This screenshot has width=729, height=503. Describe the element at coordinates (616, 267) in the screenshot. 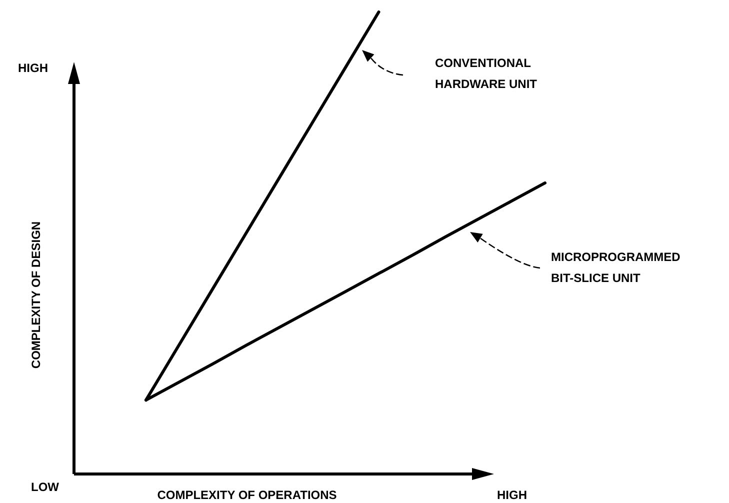

I see `text: MICROPROGRAMMED BIT-SLICE UNIT` at that location.